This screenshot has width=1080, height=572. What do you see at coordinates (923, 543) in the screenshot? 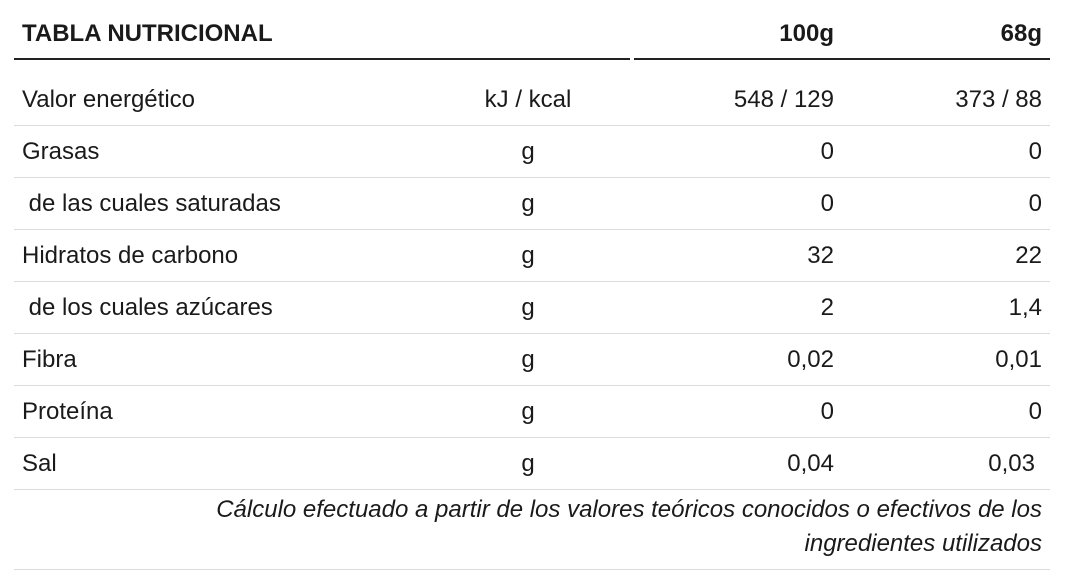
I see `footnote-line-2: ingredientes utilizados` at bounding box center [923, 543].